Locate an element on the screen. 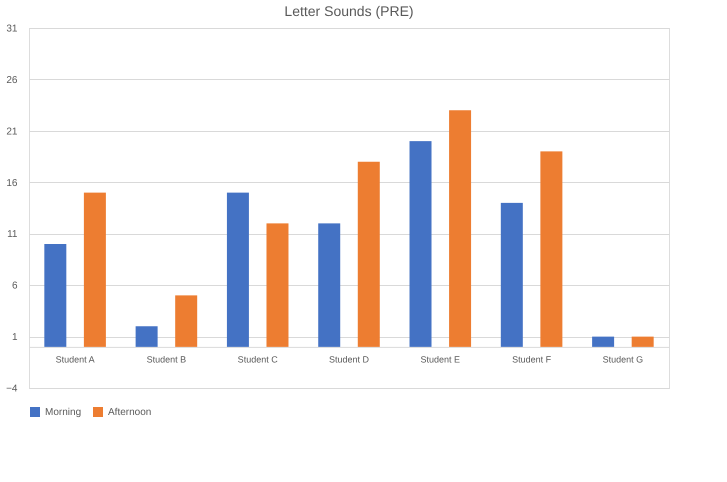 This screenshot has width=727, height=482. y-tick-label: 31 is located at coordinates (12, 29).